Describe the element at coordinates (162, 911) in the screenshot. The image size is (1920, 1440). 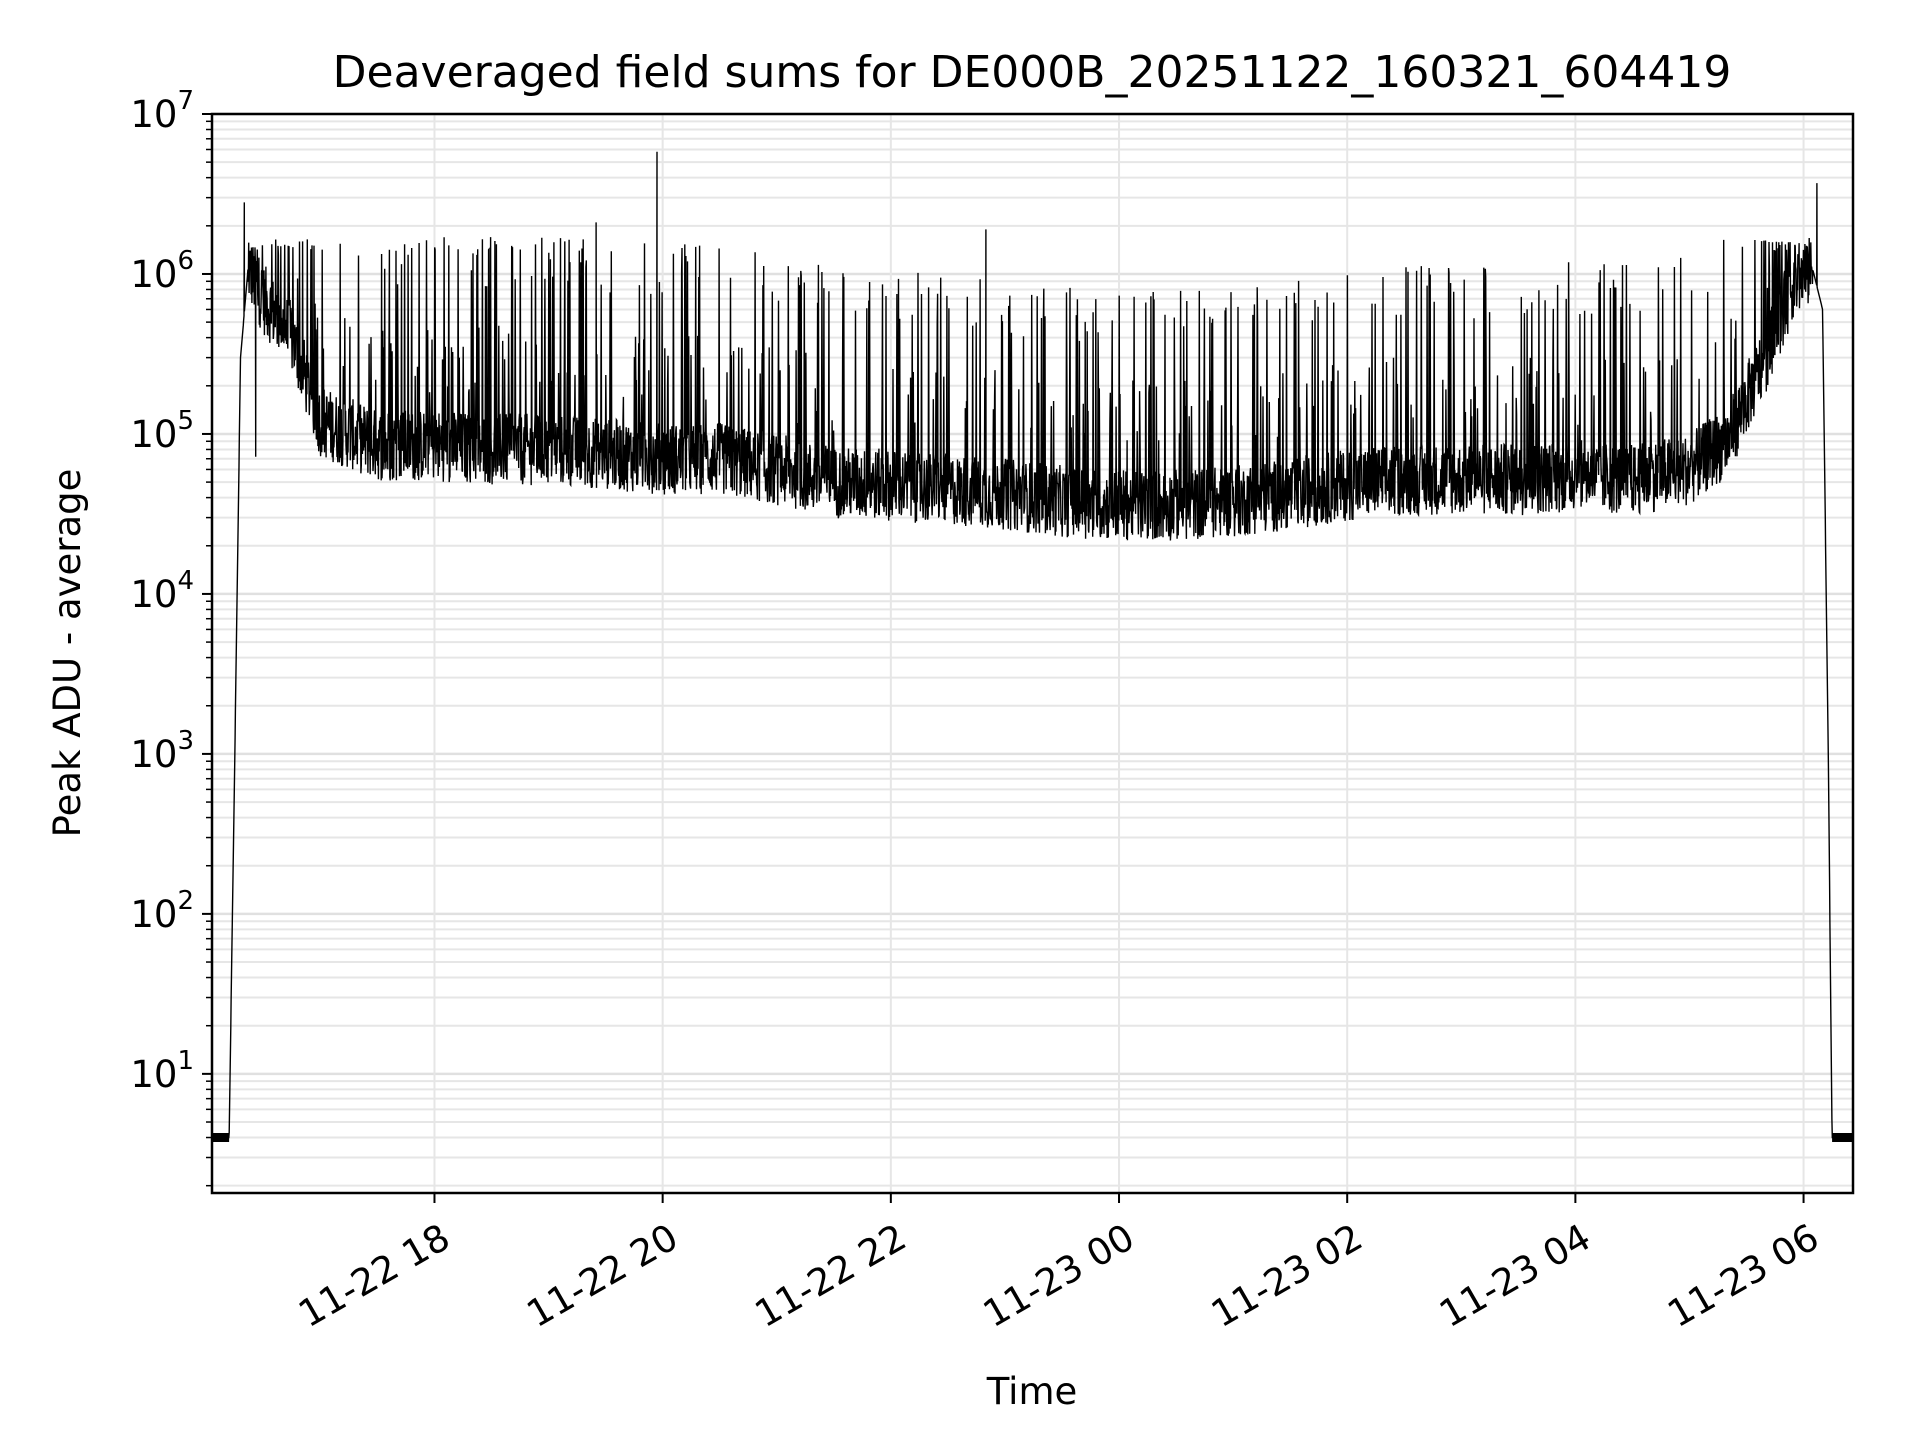
I see `y-tick-label: 10²` at that location.